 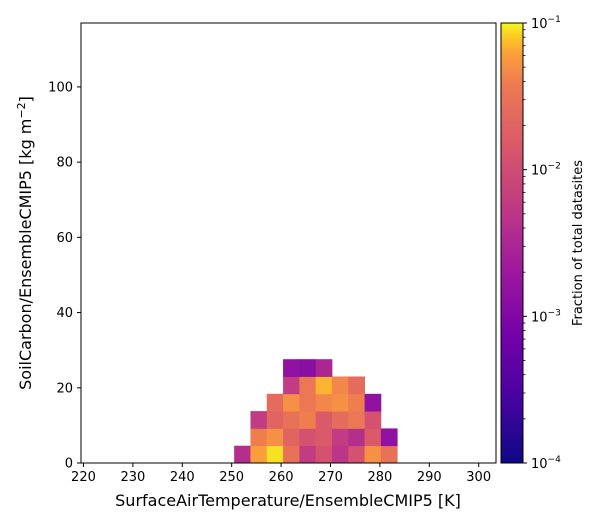 What do you see at coordinates (64, 313) in the screenshot?
I see `y-tick-label: 40` at bounding box center [64, 313].